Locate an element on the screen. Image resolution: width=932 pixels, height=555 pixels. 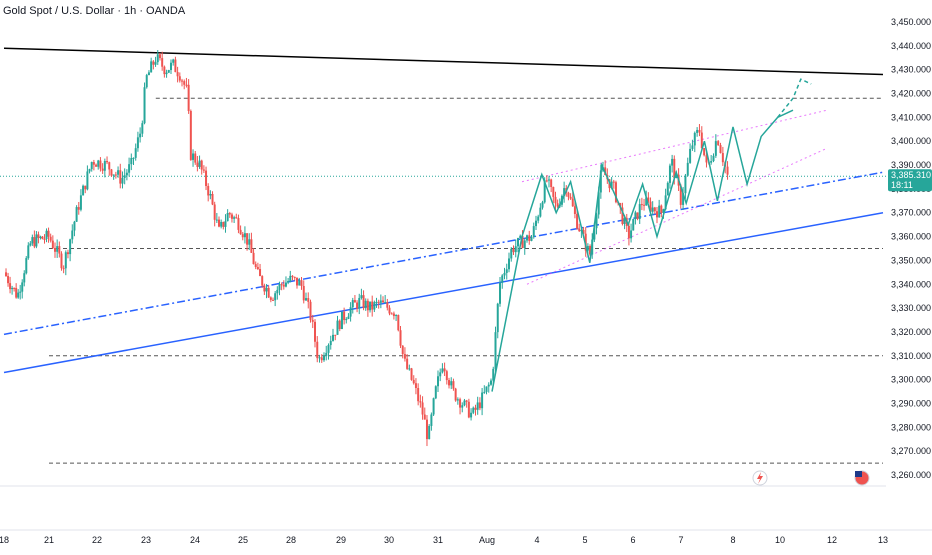
y-tick-label: 3,300.000 is located at coordinates (911, 380).